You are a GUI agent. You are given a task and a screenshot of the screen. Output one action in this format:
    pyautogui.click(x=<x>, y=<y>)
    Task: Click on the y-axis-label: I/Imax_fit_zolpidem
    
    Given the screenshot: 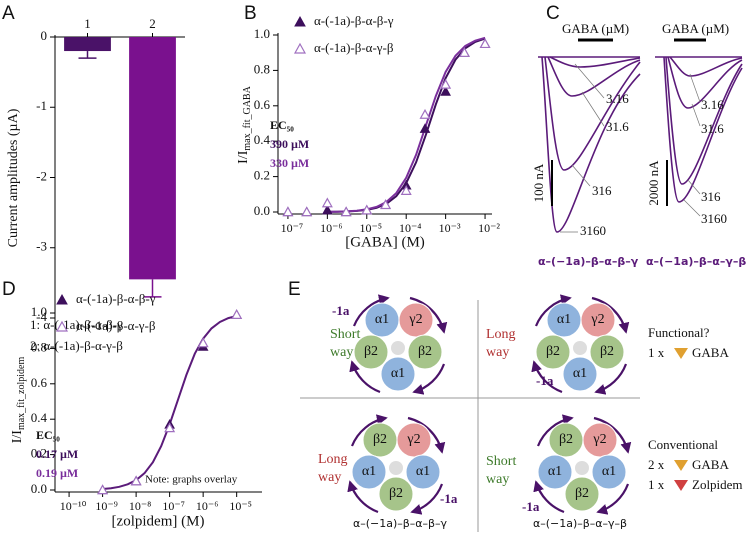 What is the action you would take?
    pyautogui.click(x=18, y=400)
    